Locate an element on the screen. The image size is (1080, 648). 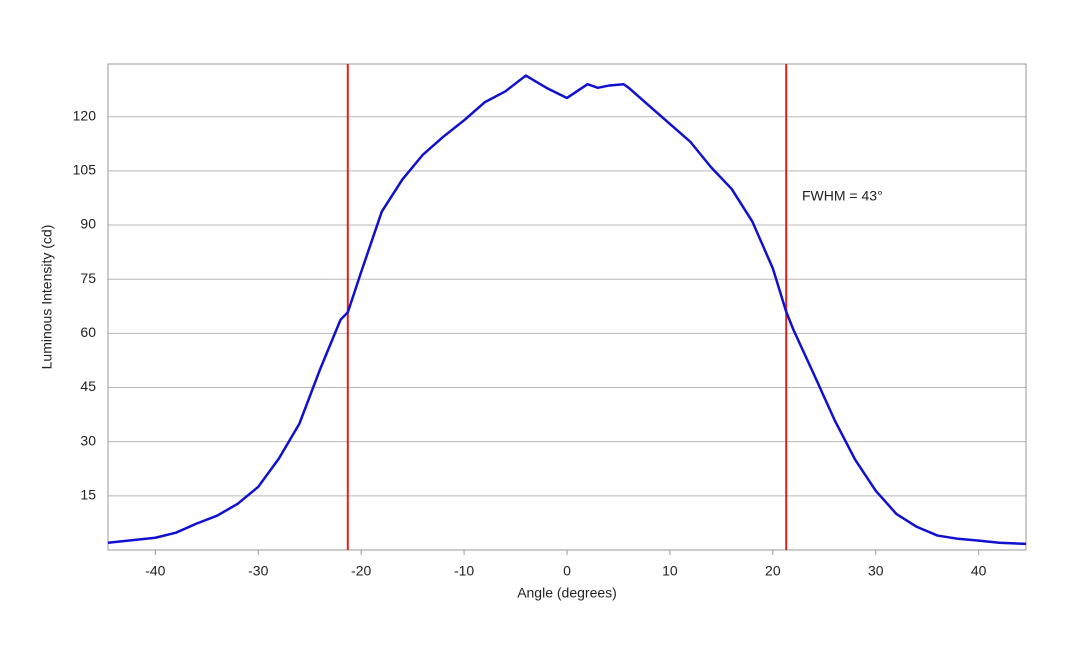
x-axis-label: Angle (degrees) is located at coordinates (567, 593).